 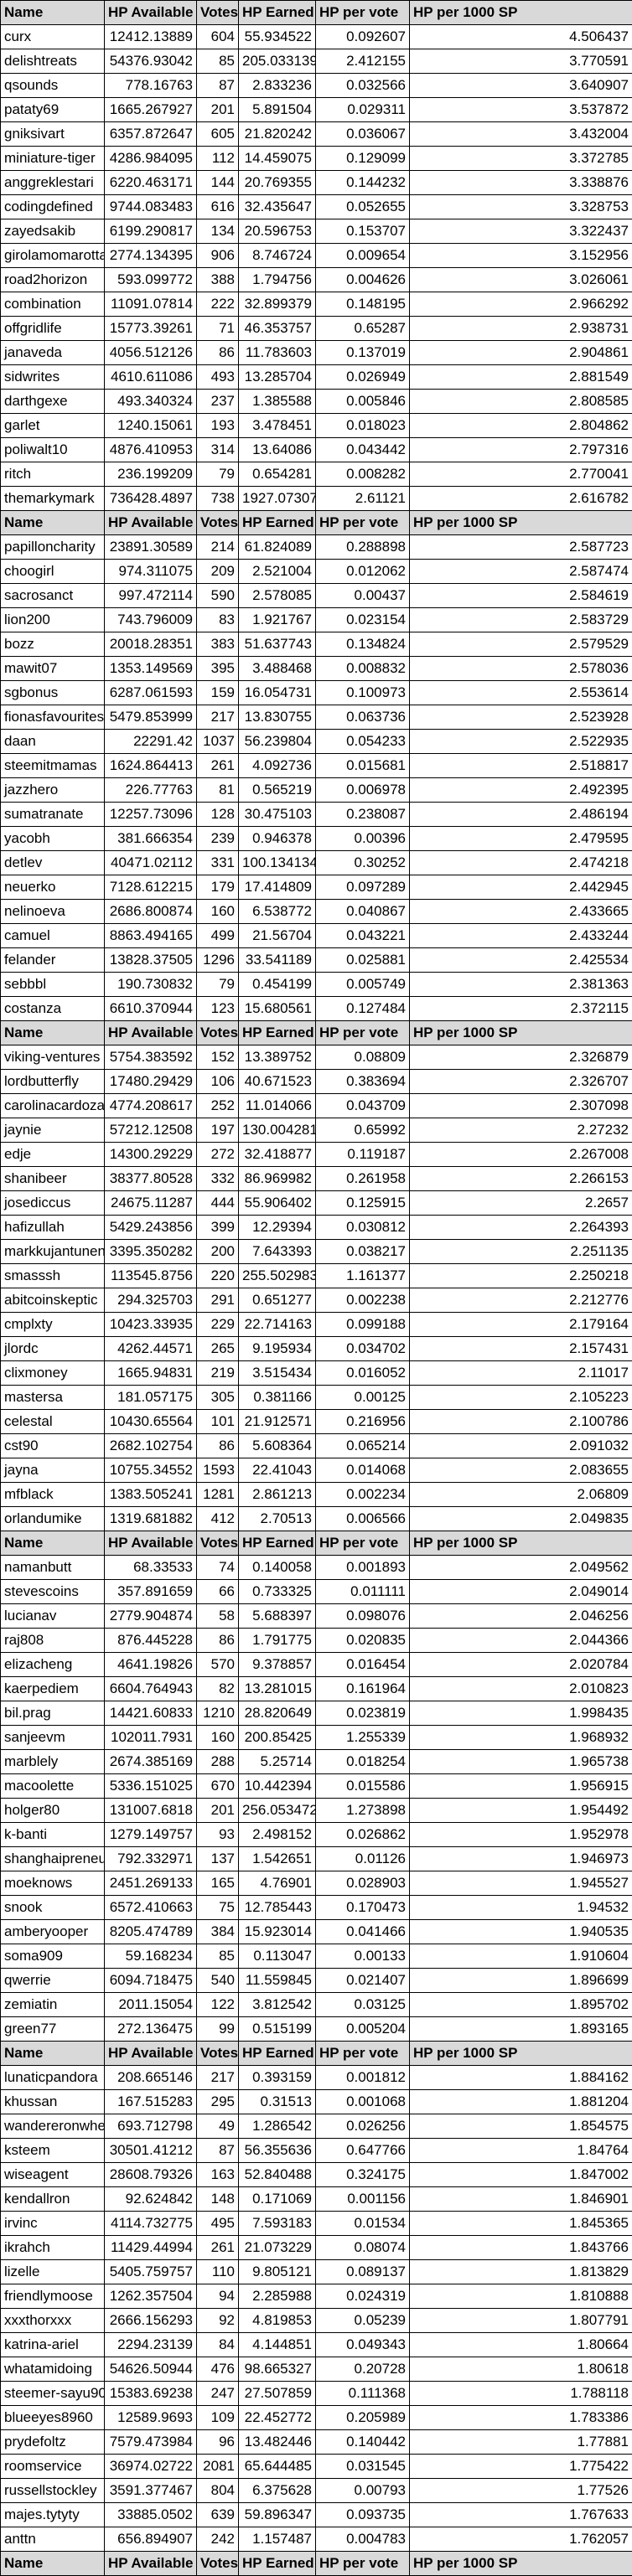 What do you see at coordinates (53, 815) in the screenshot?
I see `cell-name: sumatranate` at bounding box center [53, 815].